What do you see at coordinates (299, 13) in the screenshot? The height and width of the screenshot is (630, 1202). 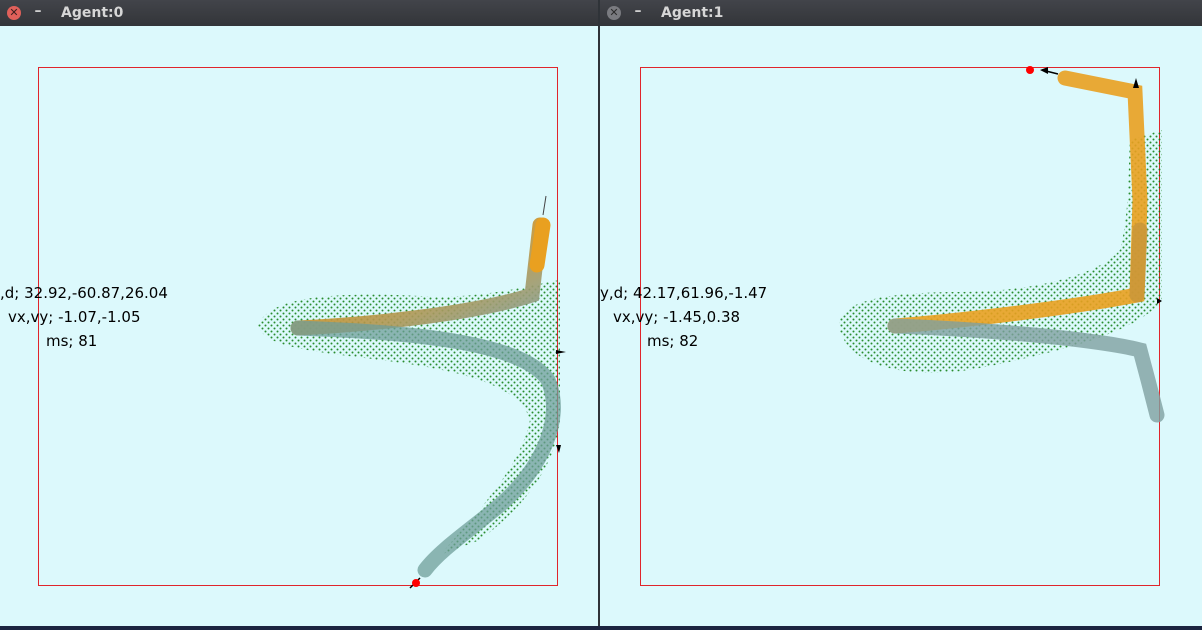 I see `title-bar: ✕ – Agent:0` at bounding box center [299, 13].